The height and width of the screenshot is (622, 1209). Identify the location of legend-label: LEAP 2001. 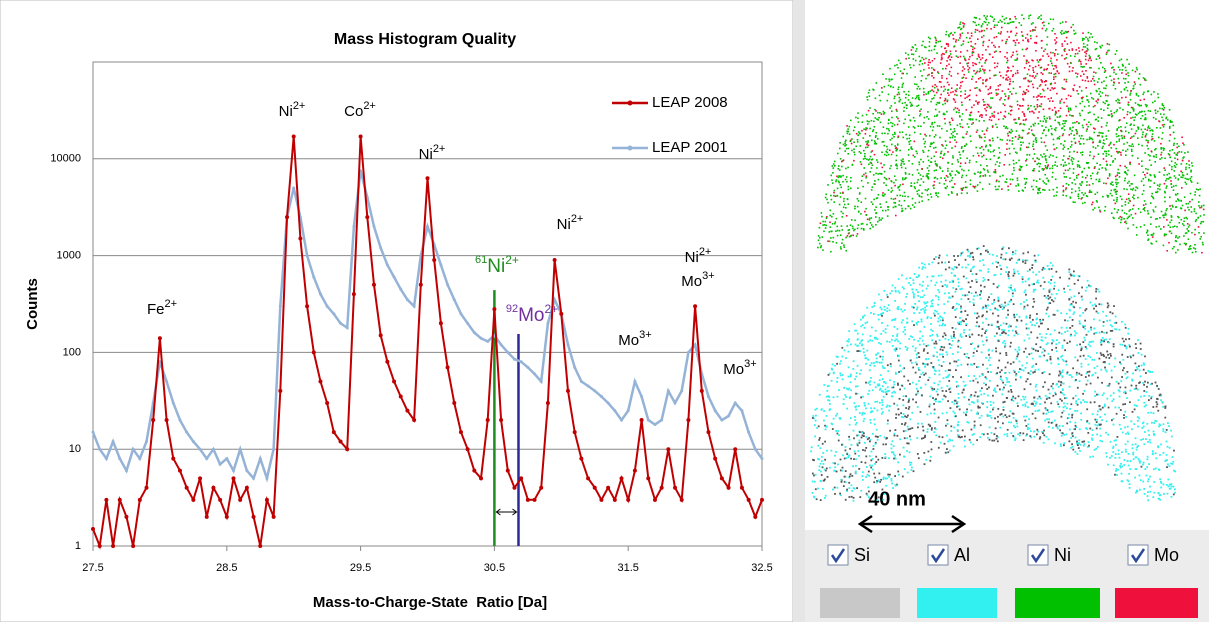
(690, 147).